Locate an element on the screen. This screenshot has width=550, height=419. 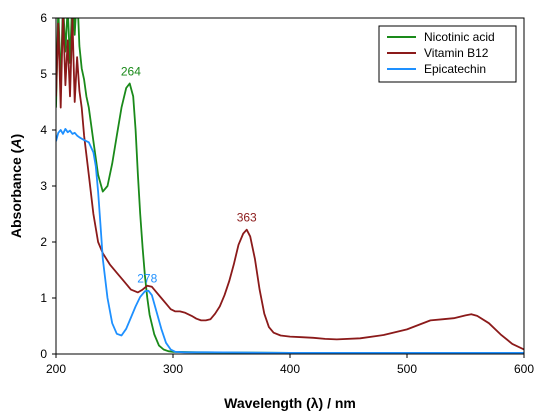
y-axis-title: Absorbance (A) is located at coordinates (16, 186).